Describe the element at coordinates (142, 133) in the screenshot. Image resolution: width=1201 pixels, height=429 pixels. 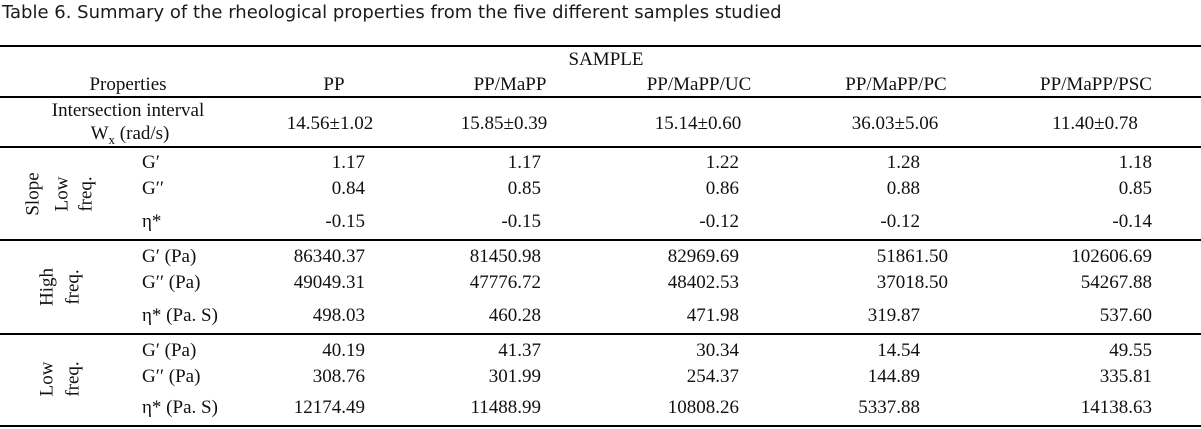
I see `unit-text: (rad/s)` at that location.